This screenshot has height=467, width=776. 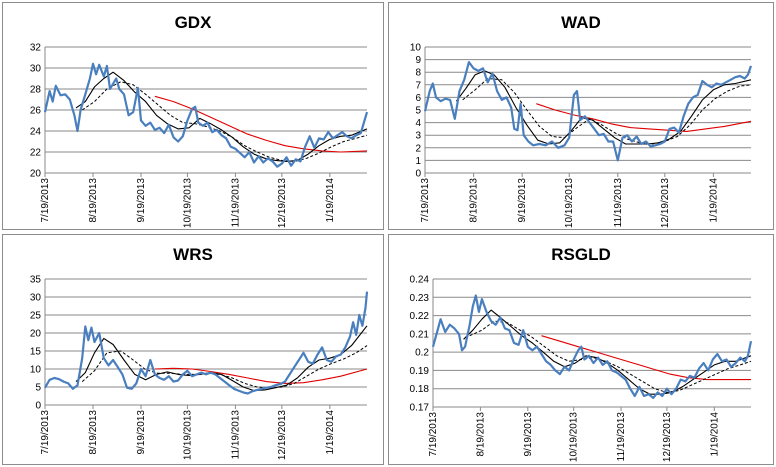 I want to click on y-tick-label: 3, so click(x=418, y=136).